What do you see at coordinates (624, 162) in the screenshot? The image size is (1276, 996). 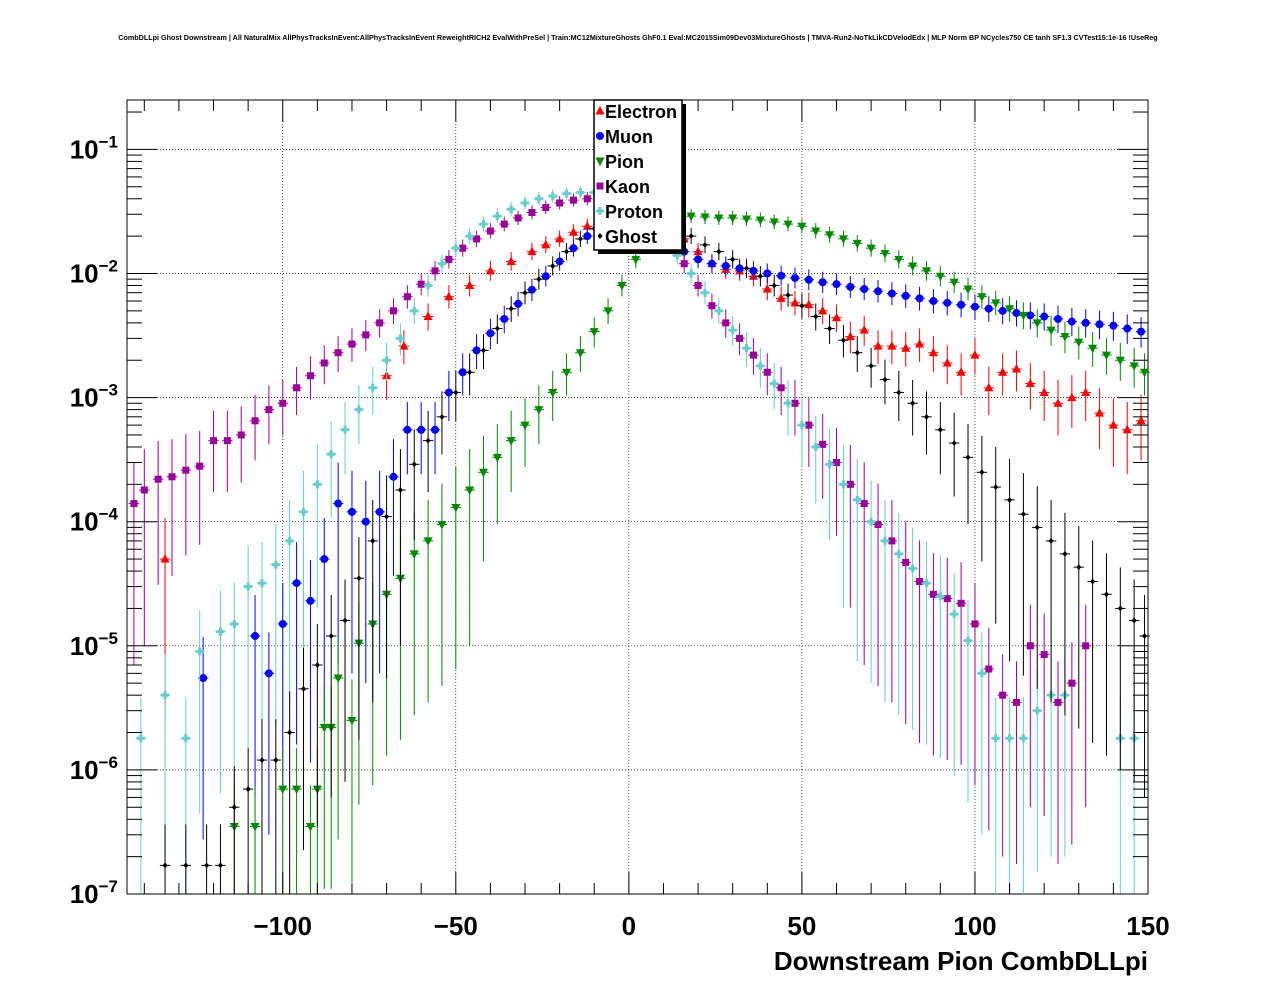 I see `legend-label: Pion` at bounding box center [624, 162].